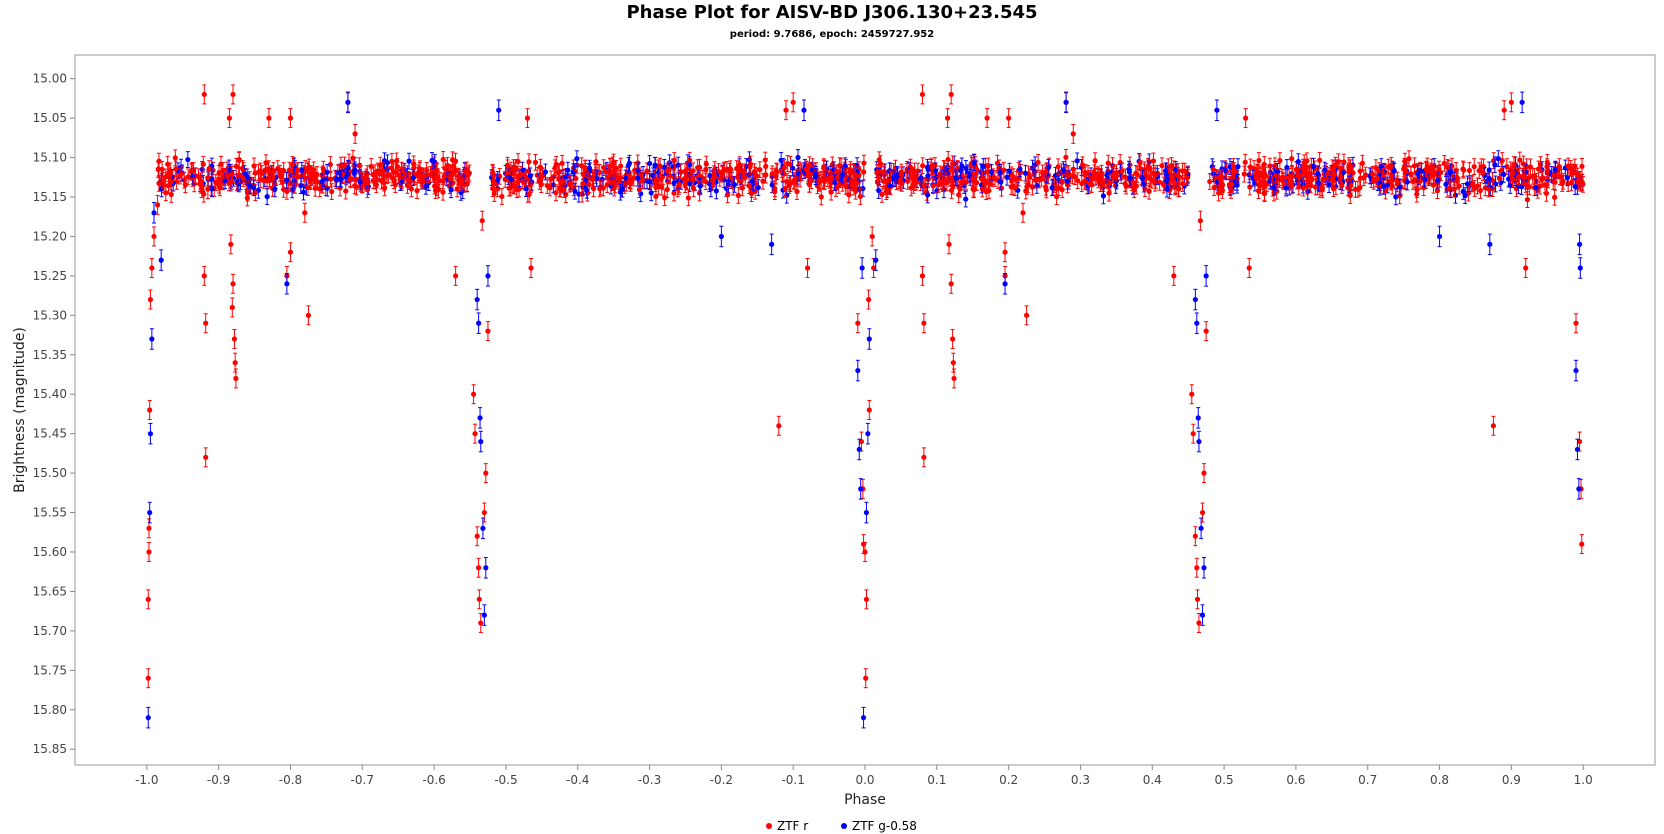 Image resolution: width=1664 pixels, height=834 pixels. I want to click on x-tick-label: -0.4, so click(577, 780).